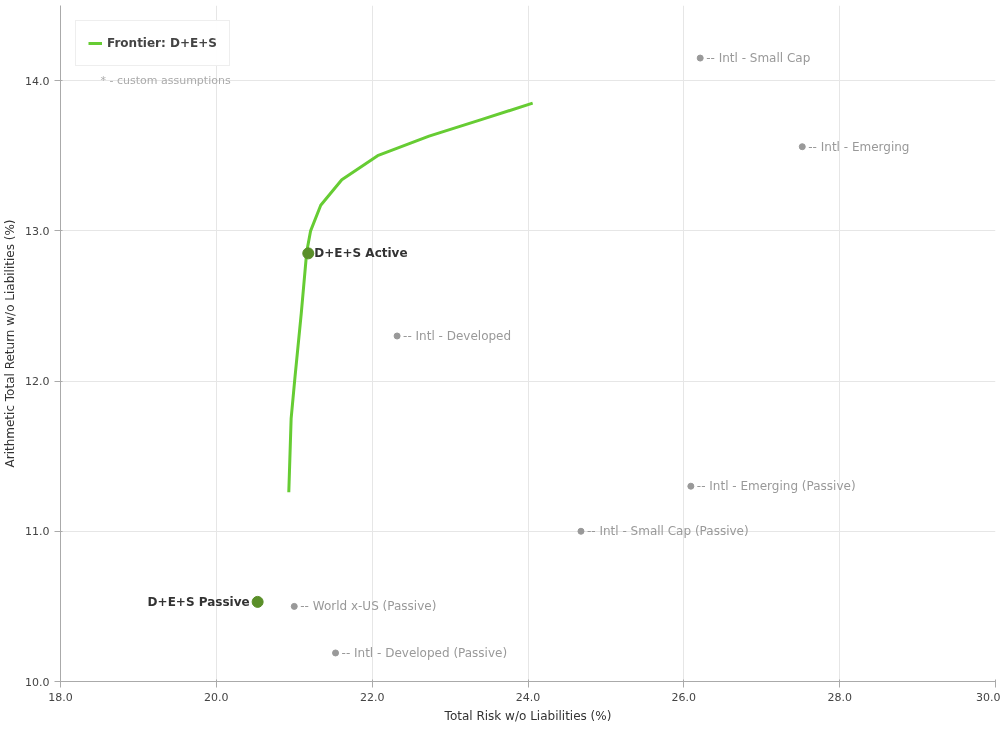 This screenshot has width=1007, height=732. I want to click on series-label: -- Intl - Emerging, so click(859, 146).